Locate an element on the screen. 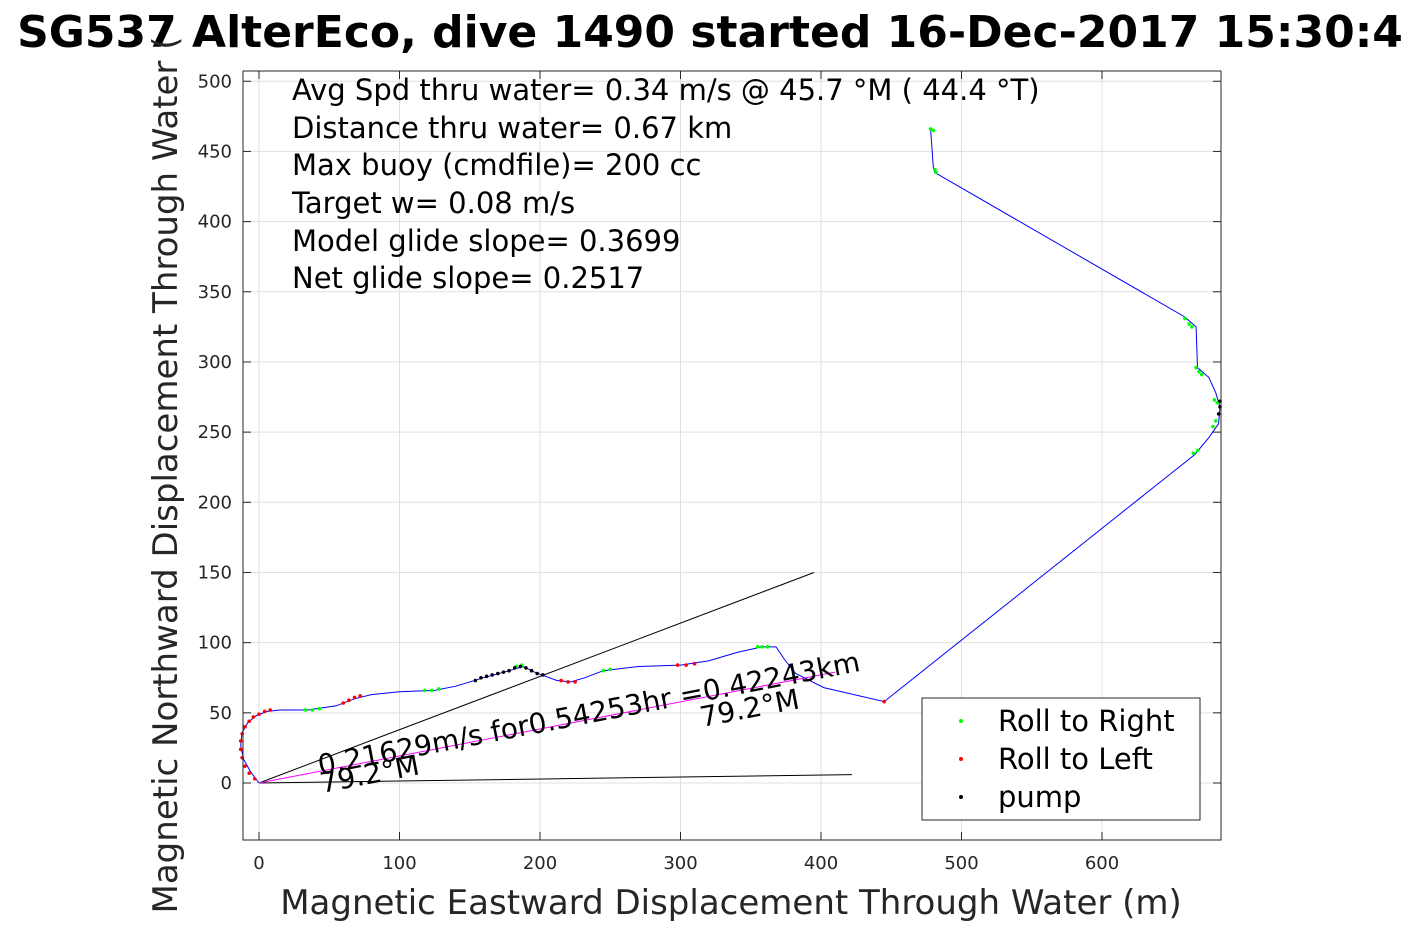 The width and height of the screenshot is (1417, 945). legend-box is located at coordinates (1061, 759).